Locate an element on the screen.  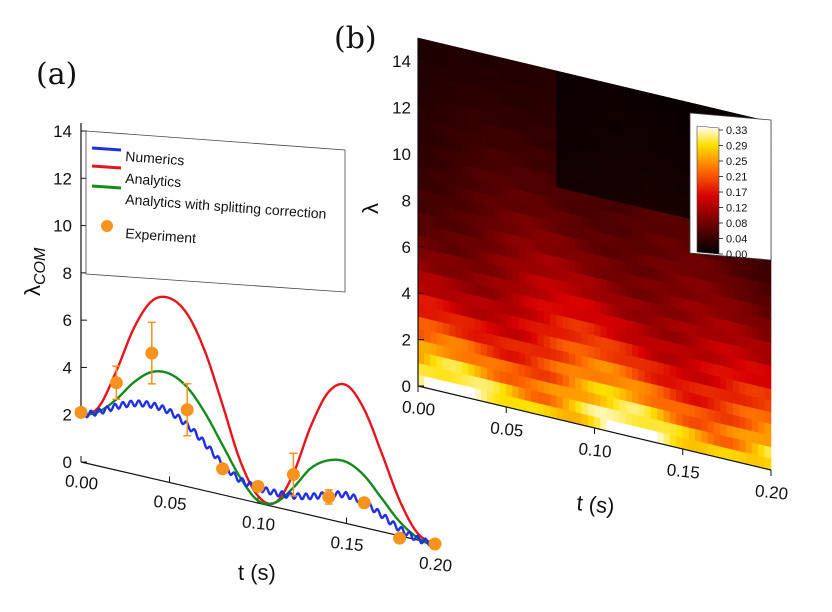
chart-b-ytick-label: 10 is located at coordinates (401, 154).